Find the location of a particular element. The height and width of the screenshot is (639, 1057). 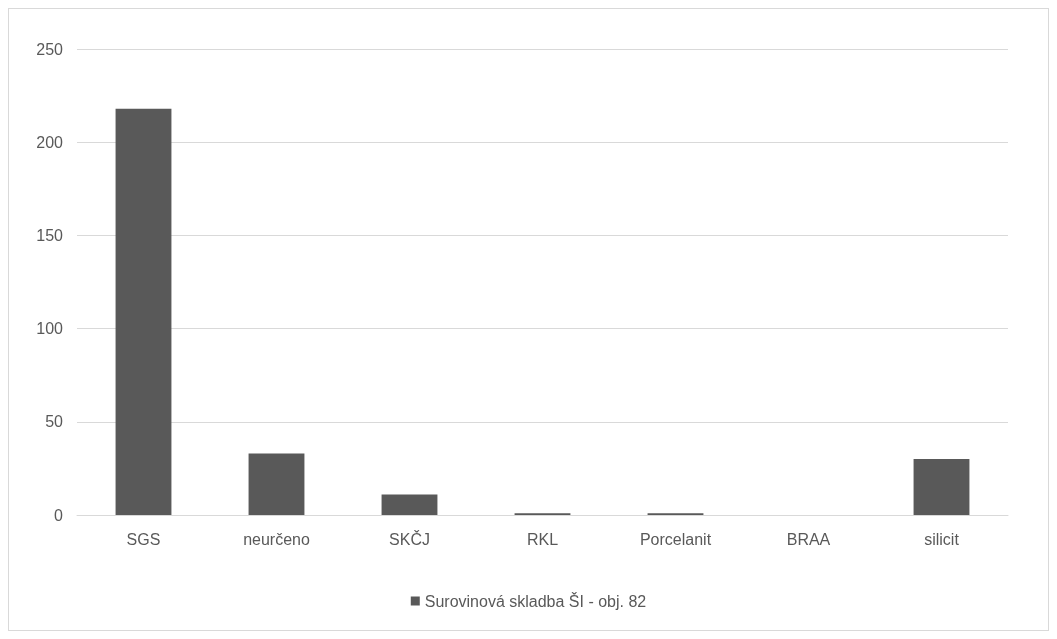

y-tick-label: 150 is located at coordinates (50, 235).